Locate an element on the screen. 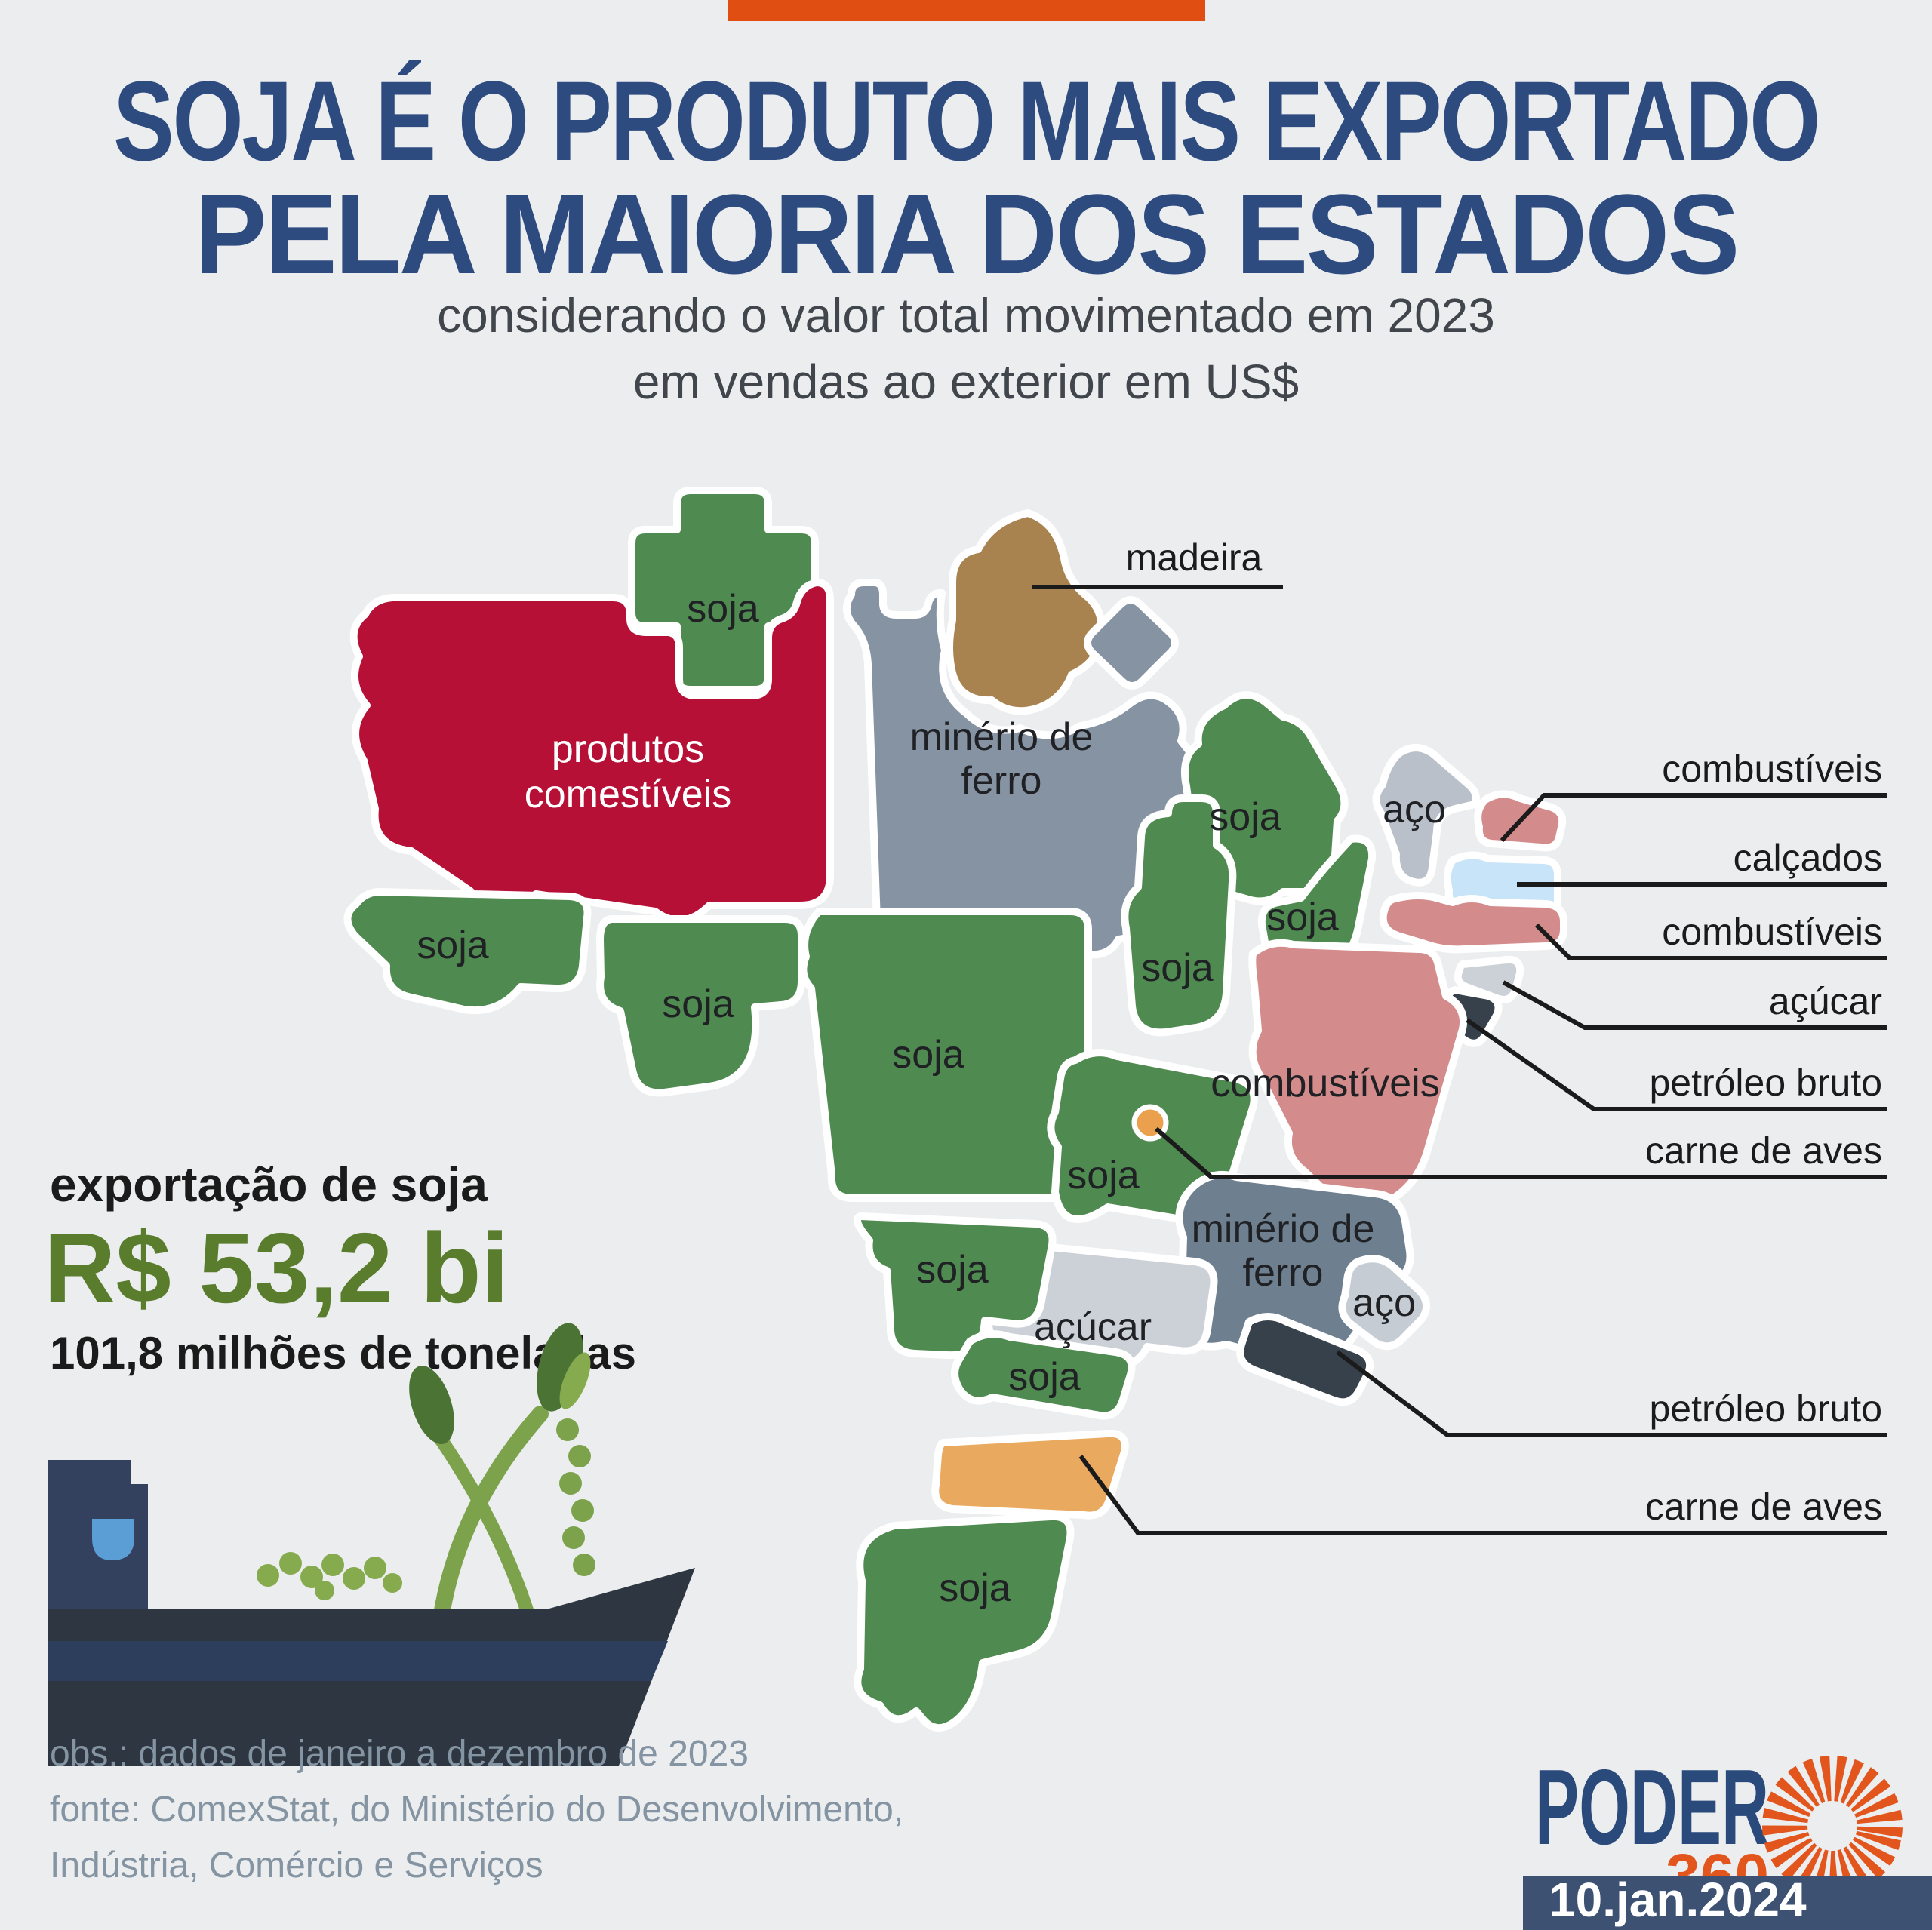 The image size is (1932, 1930). state-espirito-santo is located at coordinates (1384, 1303).